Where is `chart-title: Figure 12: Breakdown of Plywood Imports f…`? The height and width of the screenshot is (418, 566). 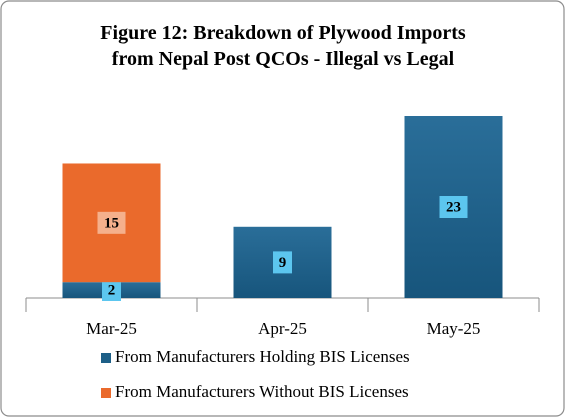 chart-title: Figure 12: Breakdown of Plywood Imports f… is located at coordinates (283, 46).